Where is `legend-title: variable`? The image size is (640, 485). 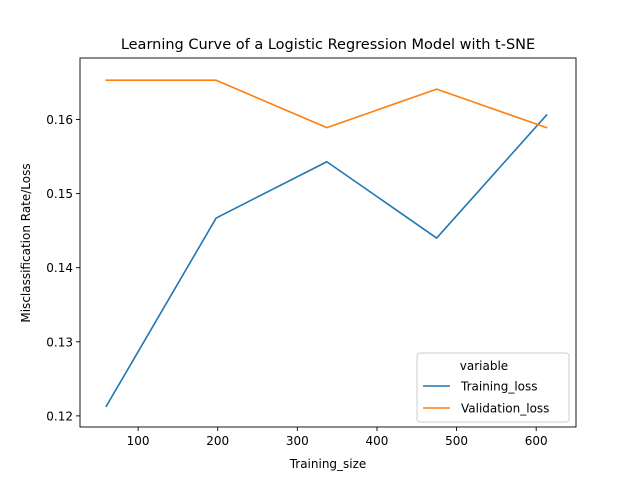 legend-title: variable is located at coordinates (484, 366).